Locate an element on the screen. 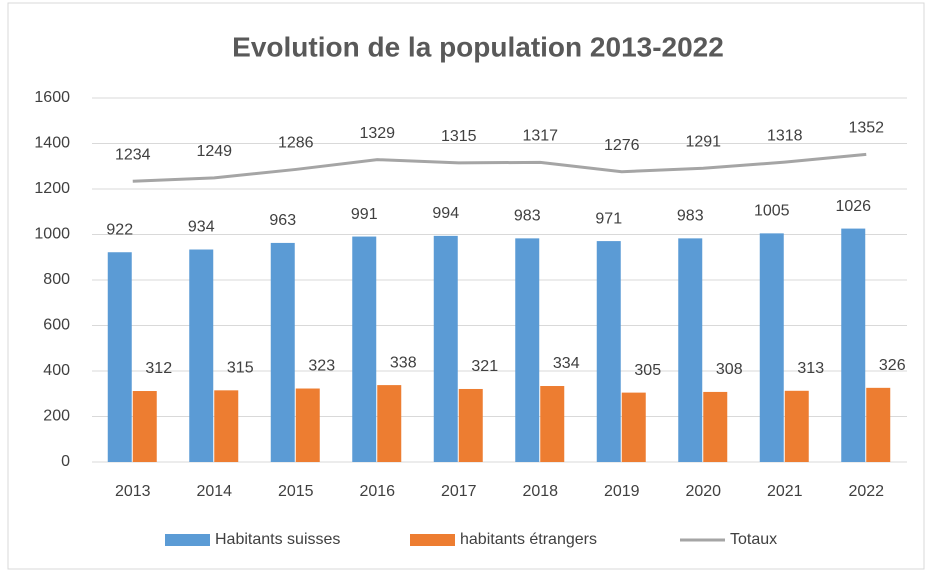 The image size is (932, 578). x-tick-label: 2019 is located at coordinates (622, 491).